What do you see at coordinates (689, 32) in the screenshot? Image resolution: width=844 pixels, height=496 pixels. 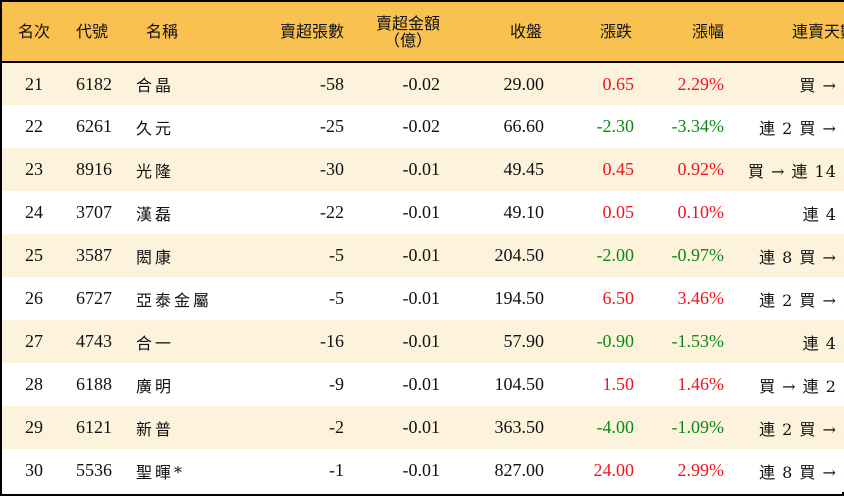 I see `header-change-pct: 漲幅` at bounding box center [689, 32].